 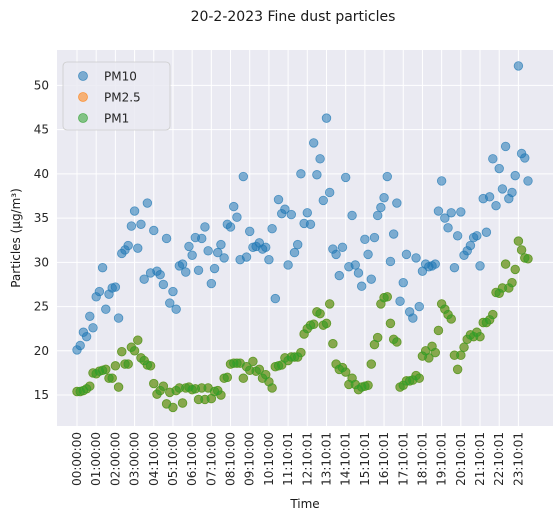 What do you see at coordinates (135, 459) in the screenshot?
I see `x-tick-label: 03:00:00` at bounding box center [135, 459].